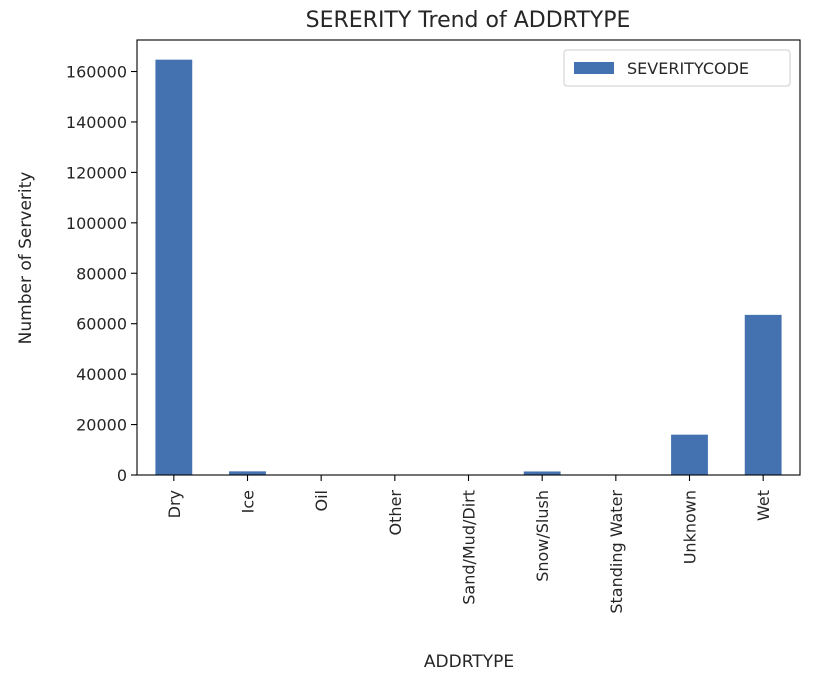 This screenshot has height=690, width=838. Describe the element at coordinates (96, 223) in the screenshot. I see `y-tick-label: 100000` at that location.